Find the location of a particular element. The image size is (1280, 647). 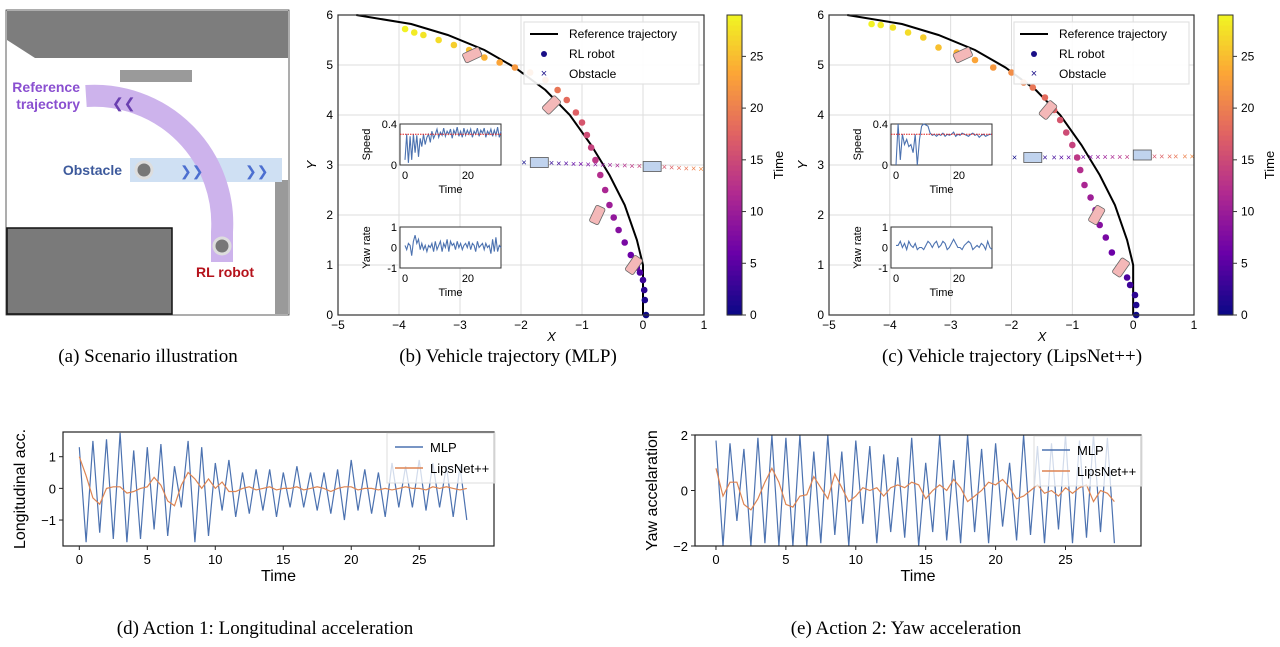

x-tick-label: 20 is located at coordinates (351, 559).